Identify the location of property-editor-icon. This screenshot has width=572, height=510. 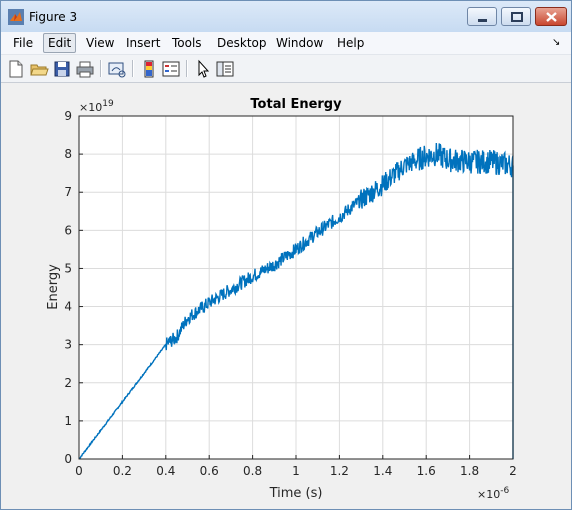
(225, 69).